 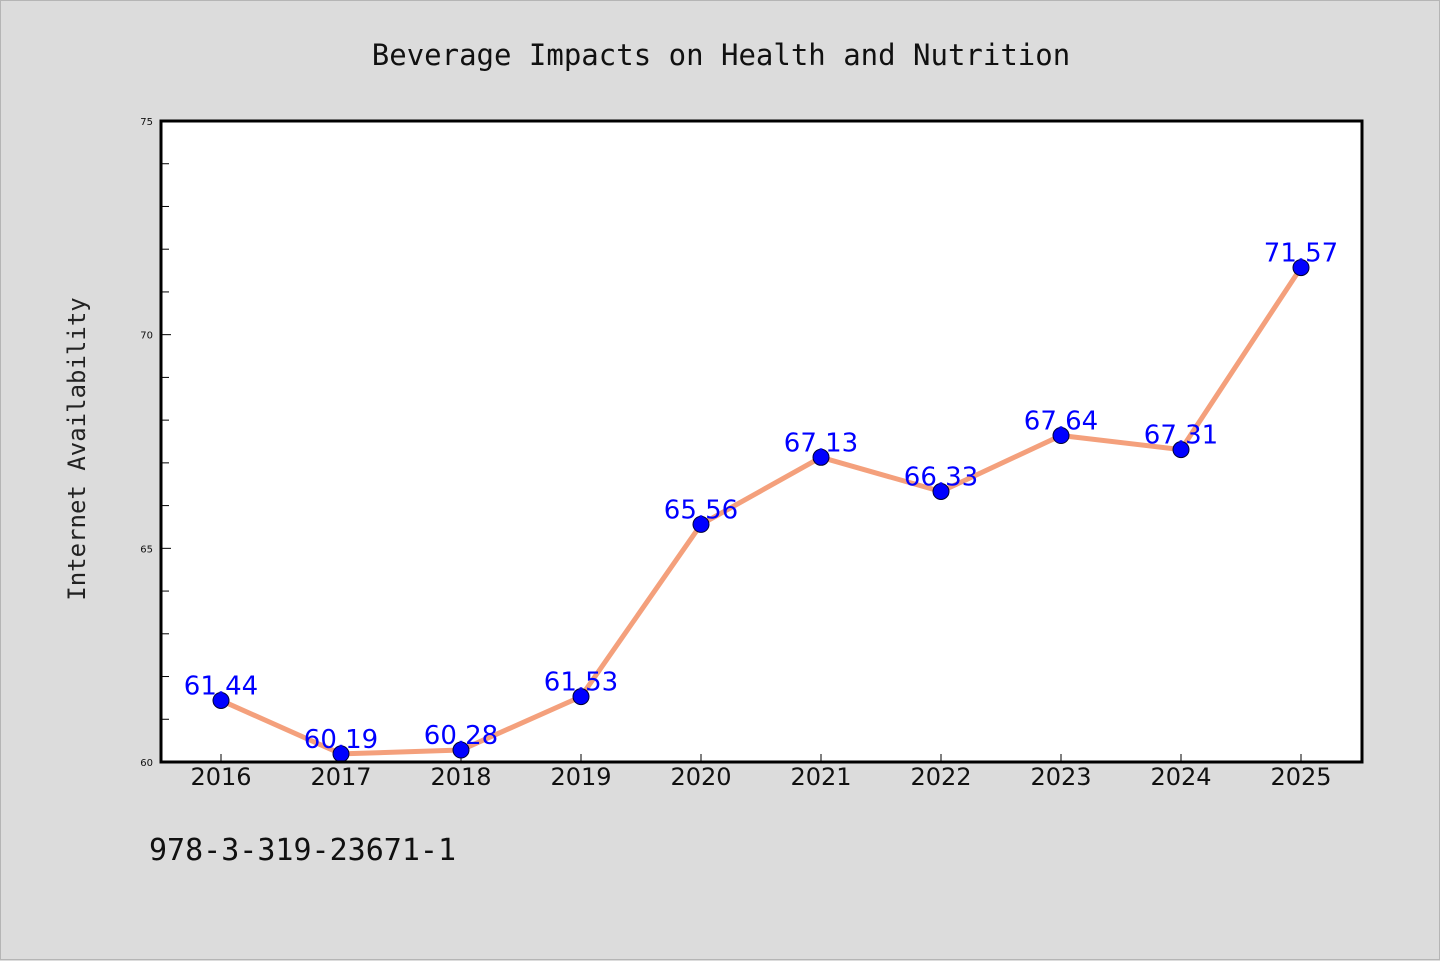 I want to click on x-tick-label: 2024, so click(x=1180, y=777).